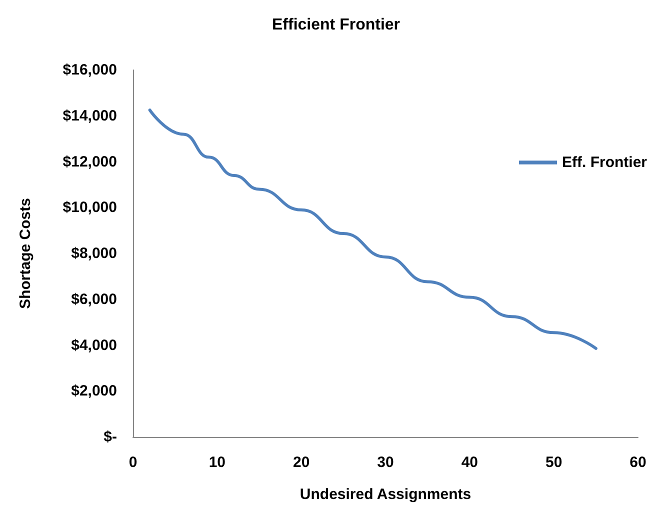  Describe the element at coordinates (133, 462) in the screenshot. I see `x-tick-label: 0` at that location.